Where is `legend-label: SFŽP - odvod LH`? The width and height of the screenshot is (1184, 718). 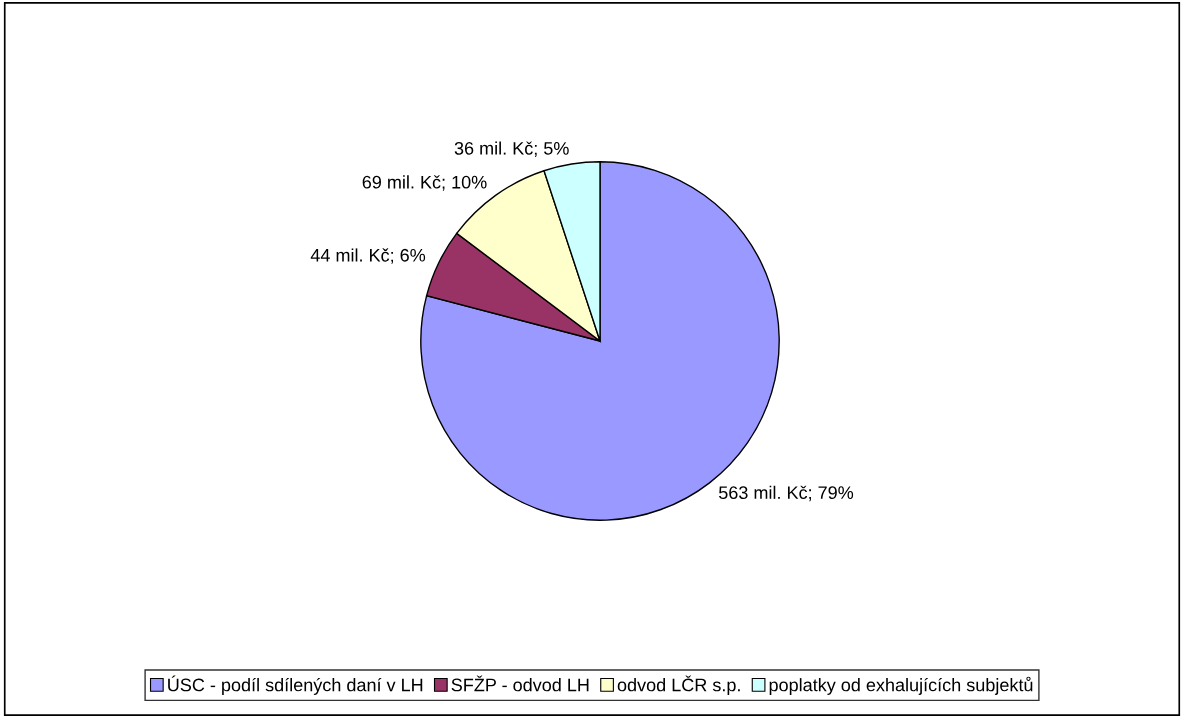 legend-label: SFŽP - odvod LH is located at coordinates (520, 683).